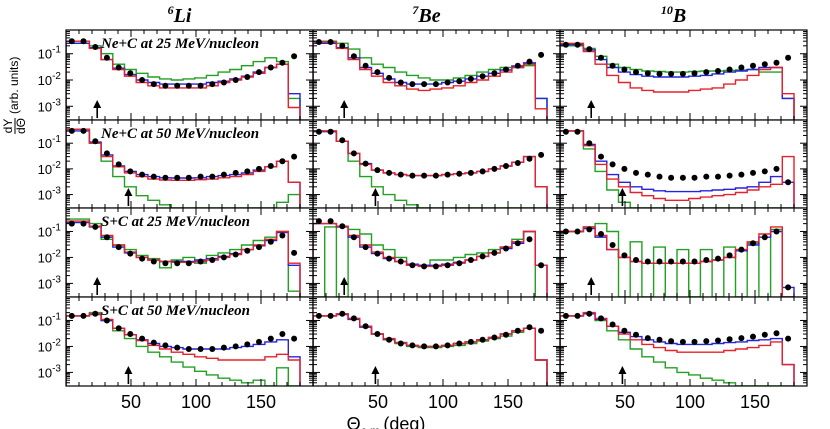  I want to click on x-axis-title-unit: (deg), so click(404, 421).